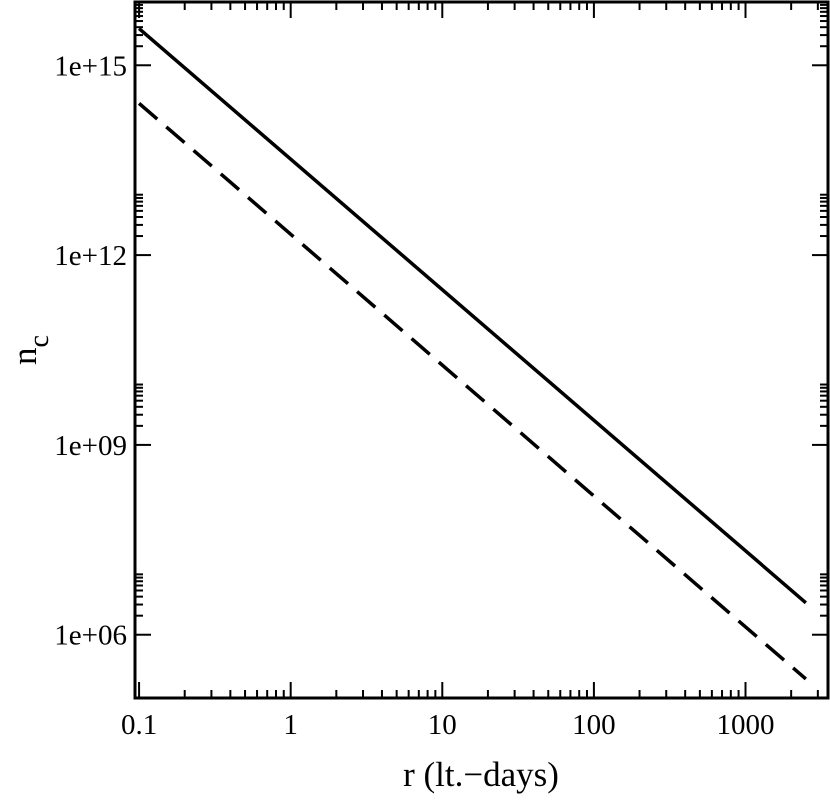 The height and width of the screenshot is (808, 830). What do you see at coordinates (90, 256) in the screenshot?
I see `y-tick-label: 1e+12` at bounding box center [90, 256].